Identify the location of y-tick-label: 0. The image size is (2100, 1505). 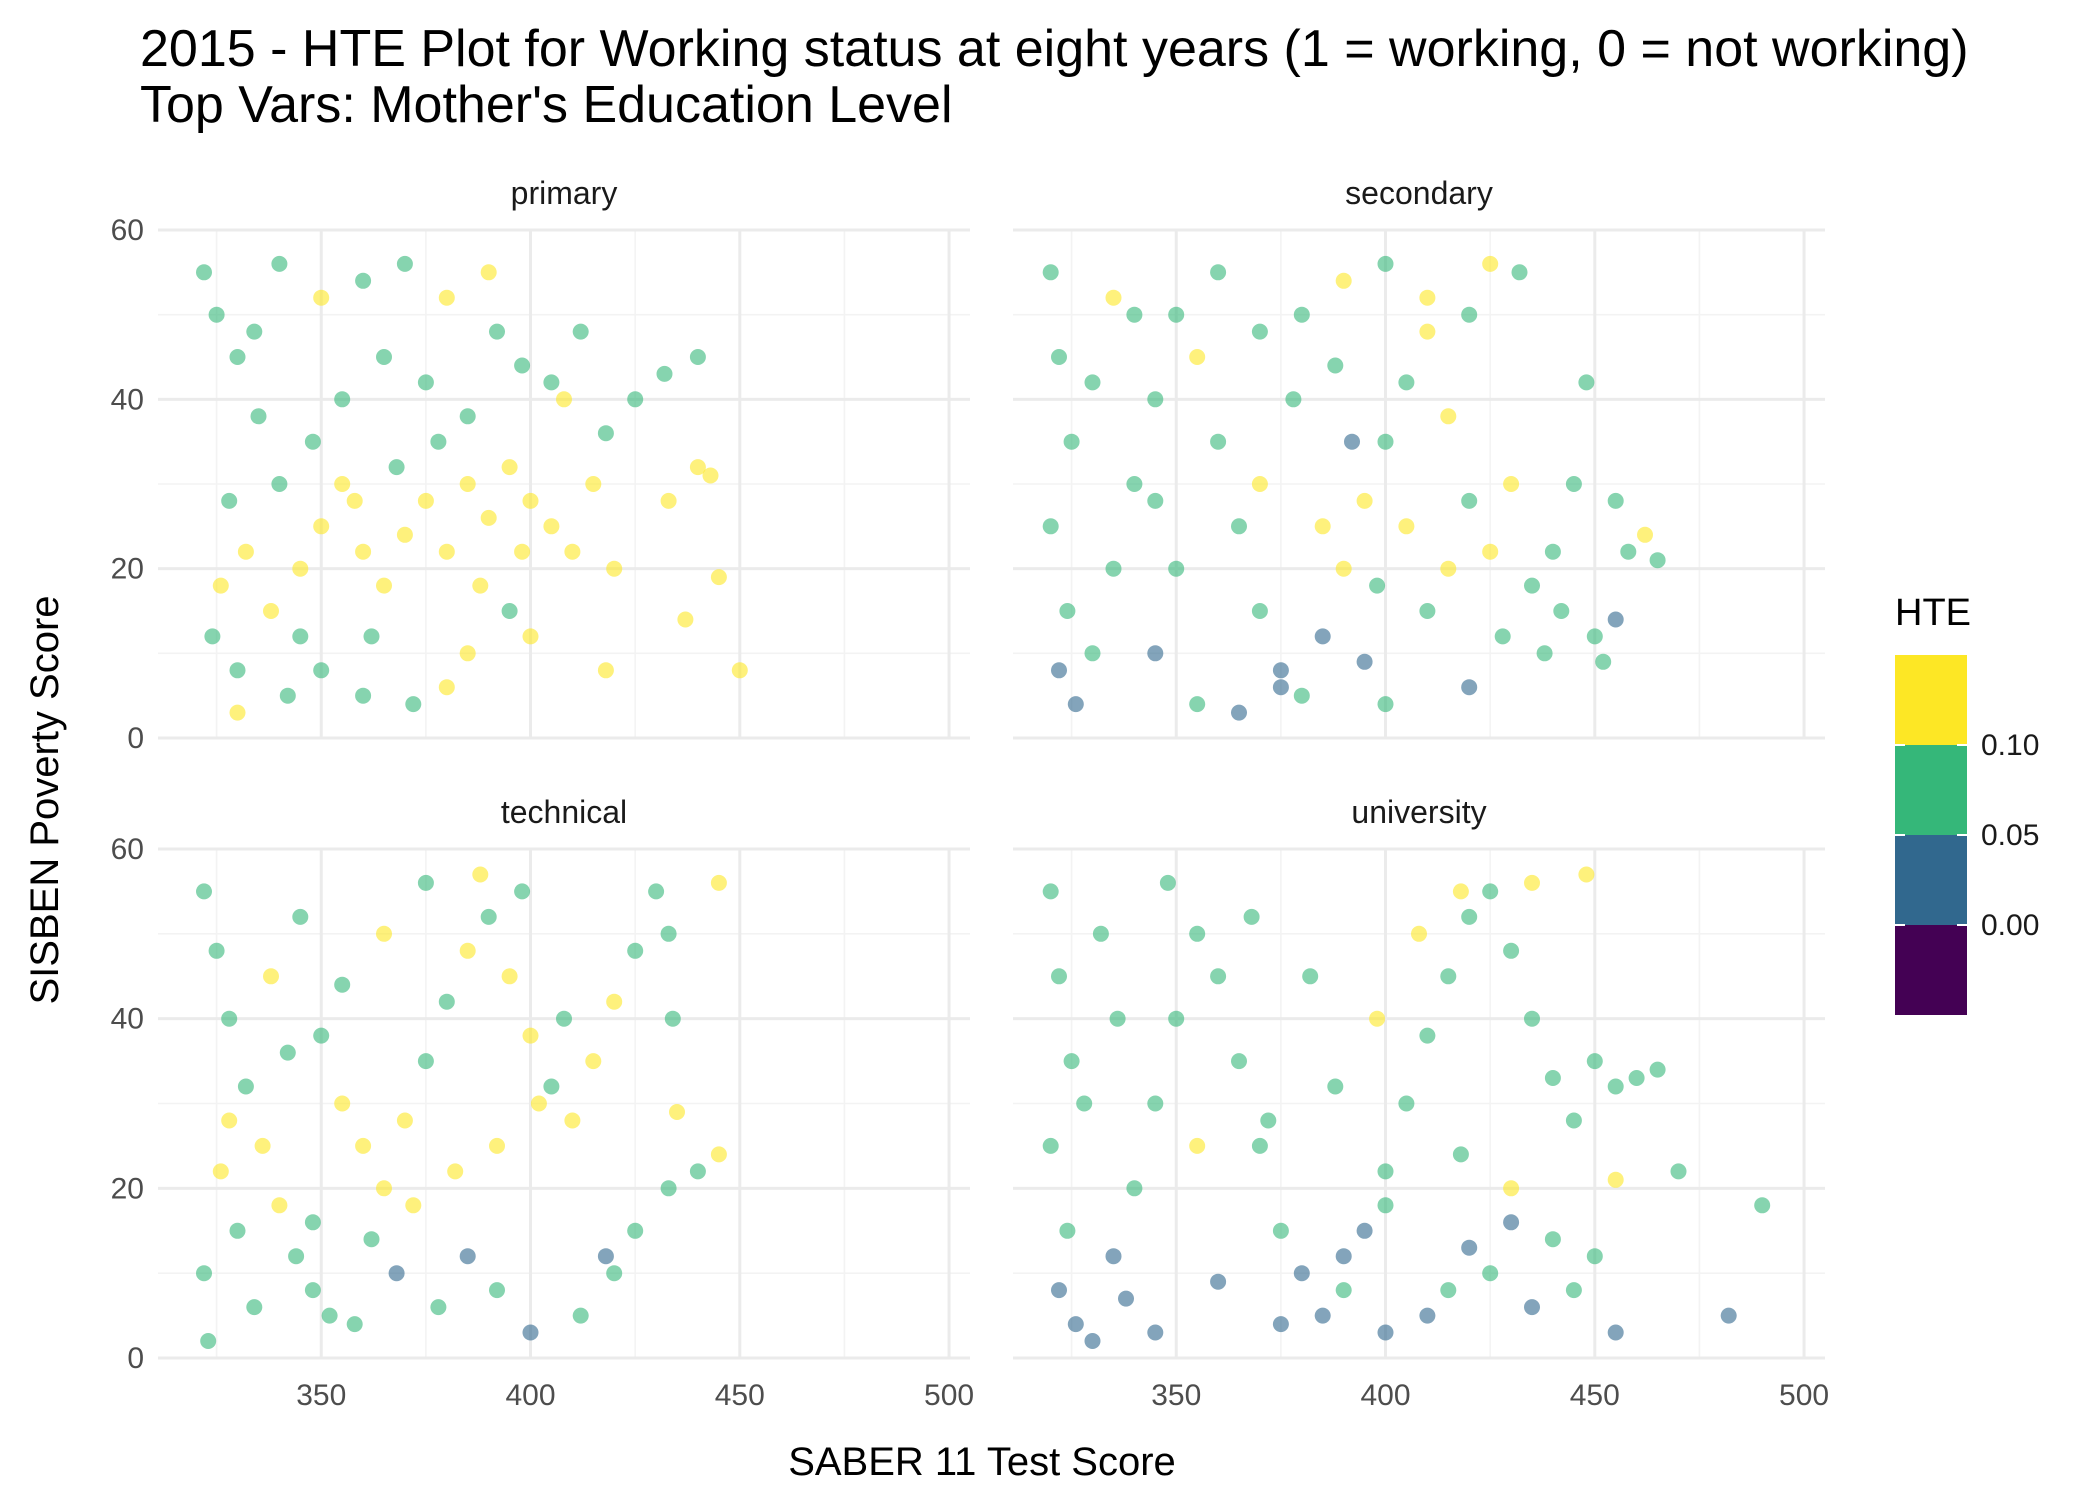
(135, 738).